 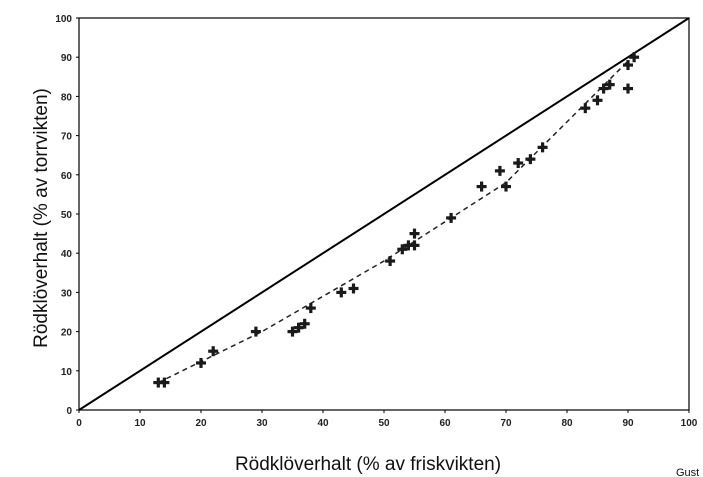 What do you see at coordinates (140, 423) in the screenshot?
I see `x-tick-label: 10` at bounding box center [140, 423].